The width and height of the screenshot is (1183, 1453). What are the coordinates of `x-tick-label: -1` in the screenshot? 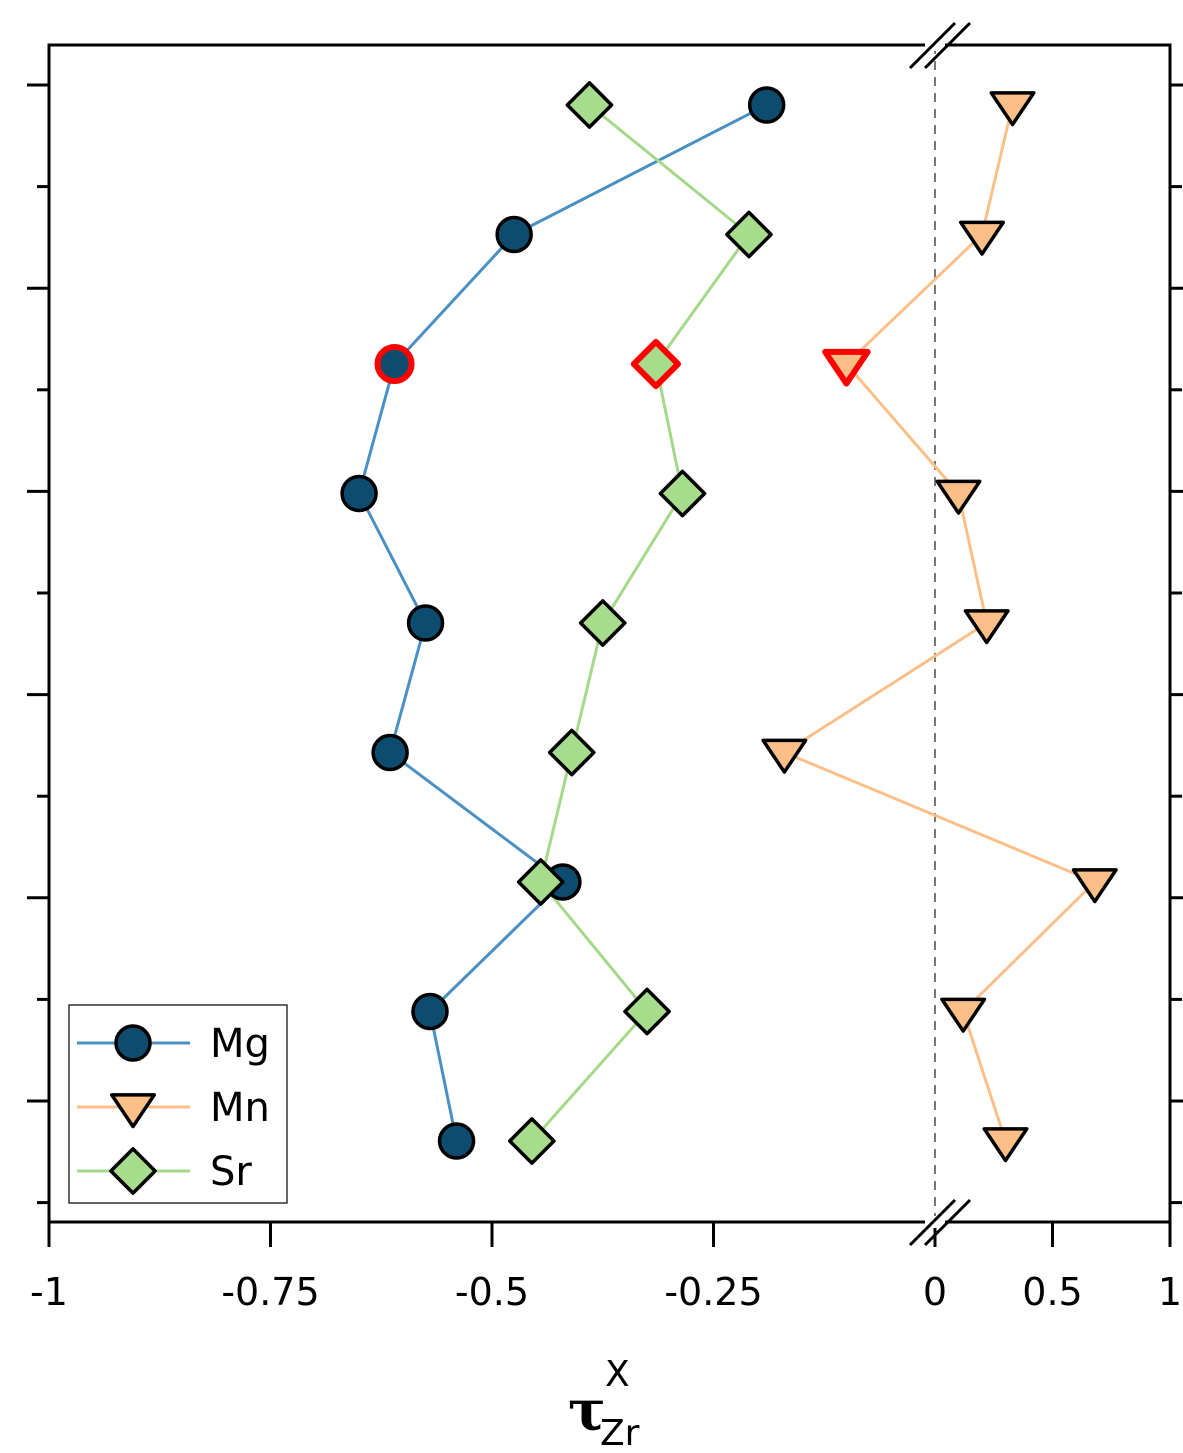 It's located at (49, 1292).